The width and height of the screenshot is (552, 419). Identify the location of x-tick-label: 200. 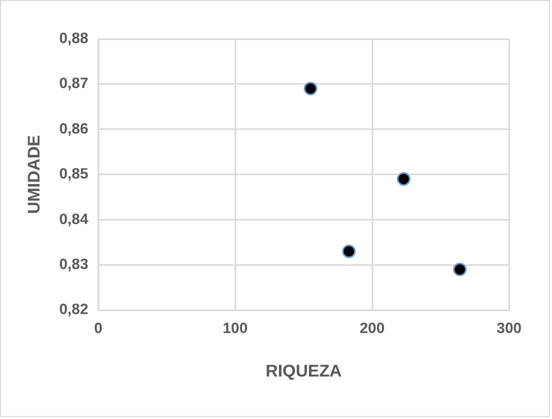
(372, 329).